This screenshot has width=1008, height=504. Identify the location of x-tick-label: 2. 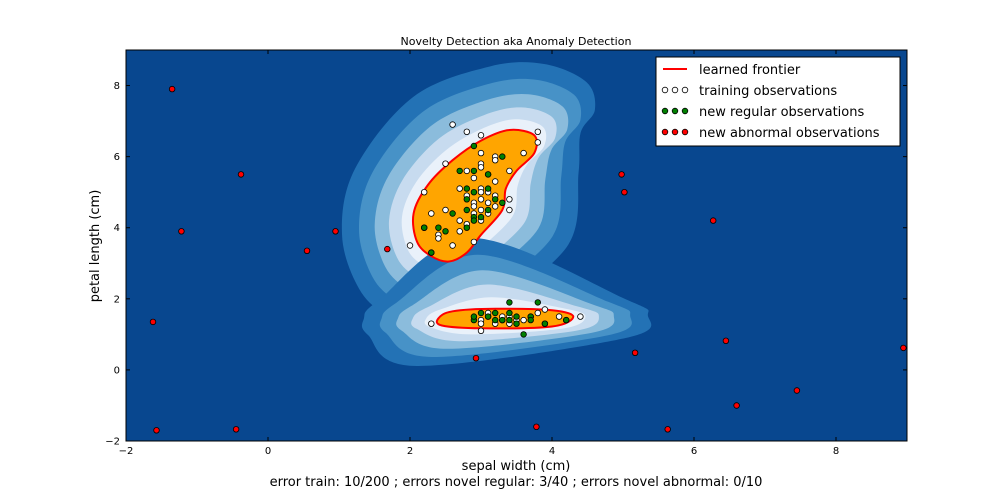
(410, 451).